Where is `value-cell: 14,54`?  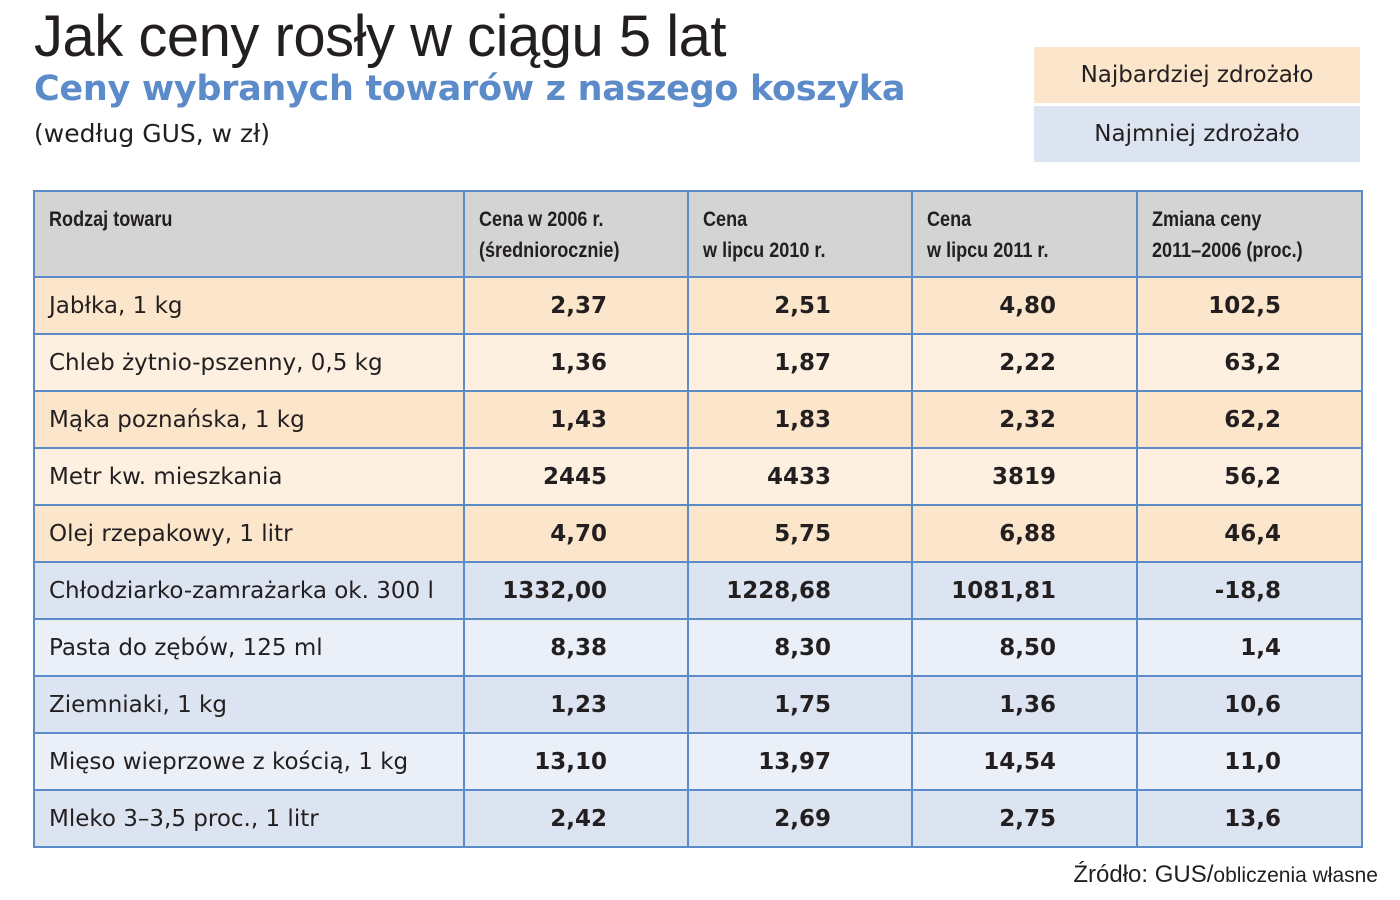
value-cell: 14,54 is located at coordinates (1024, 761).